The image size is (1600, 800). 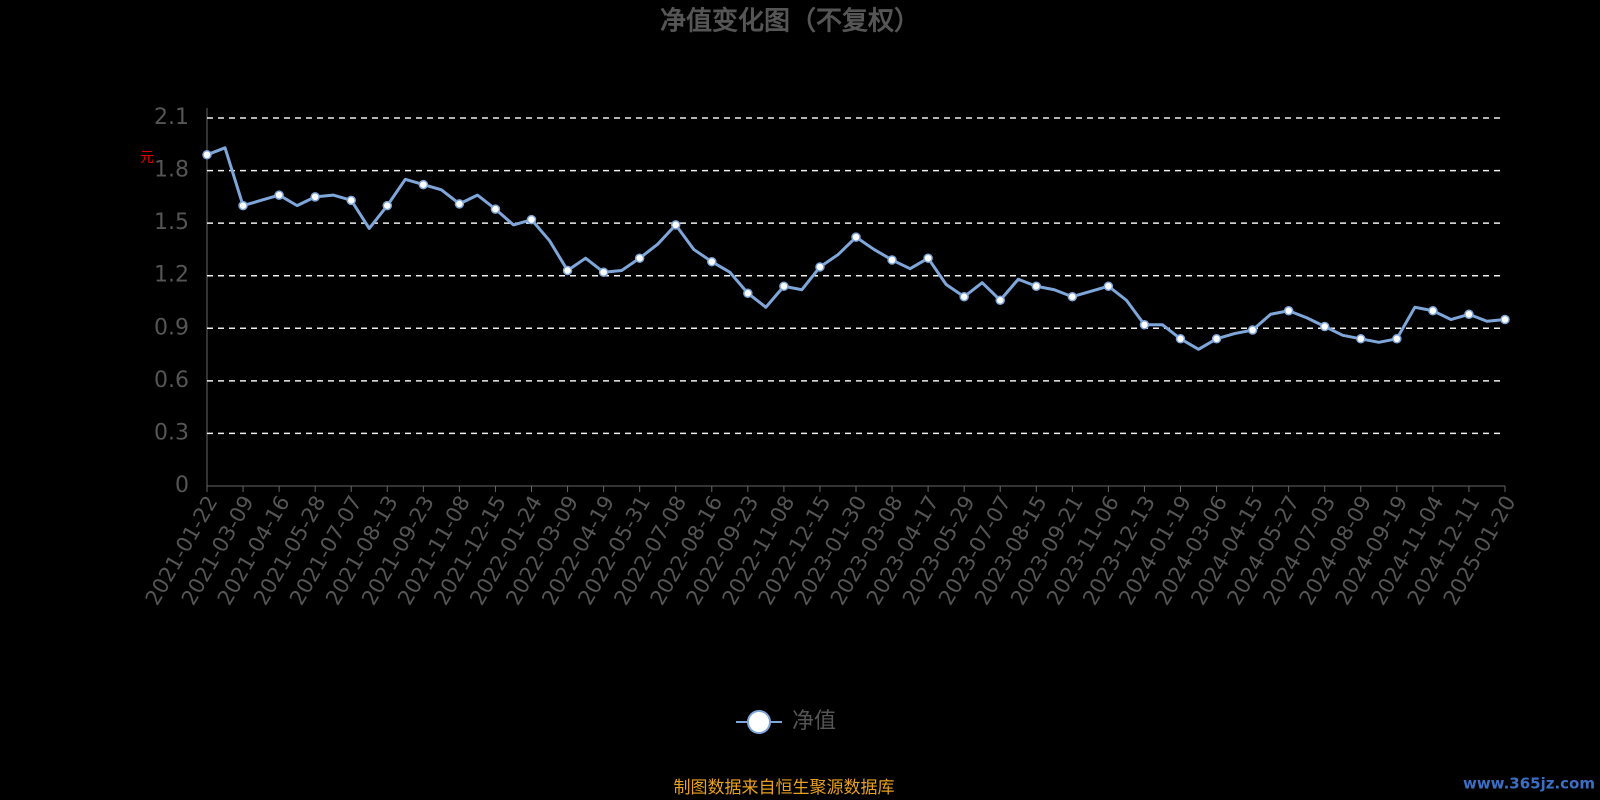 What do you see at coordinates (171, 275) in the screenshot?
I see `y-tick-label: 1.2` at bounding box center [171, 275].